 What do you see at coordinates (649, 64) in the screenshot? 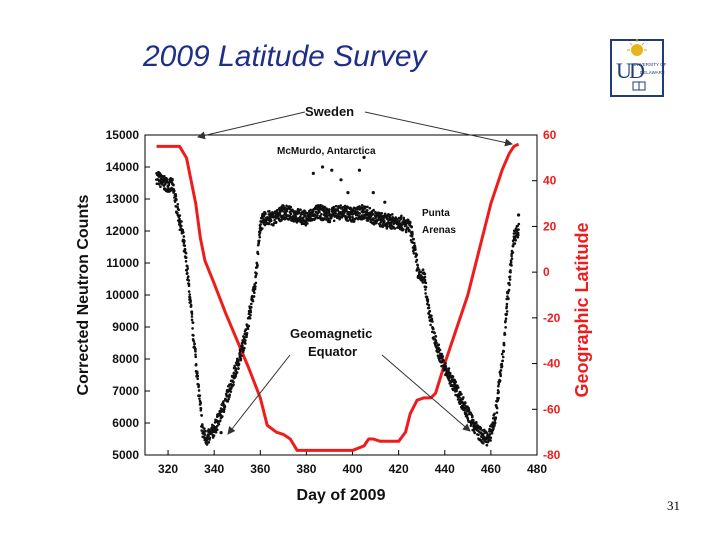
I see `svg-text: UNIVERSITY OF` at bounding box center [649, 64].